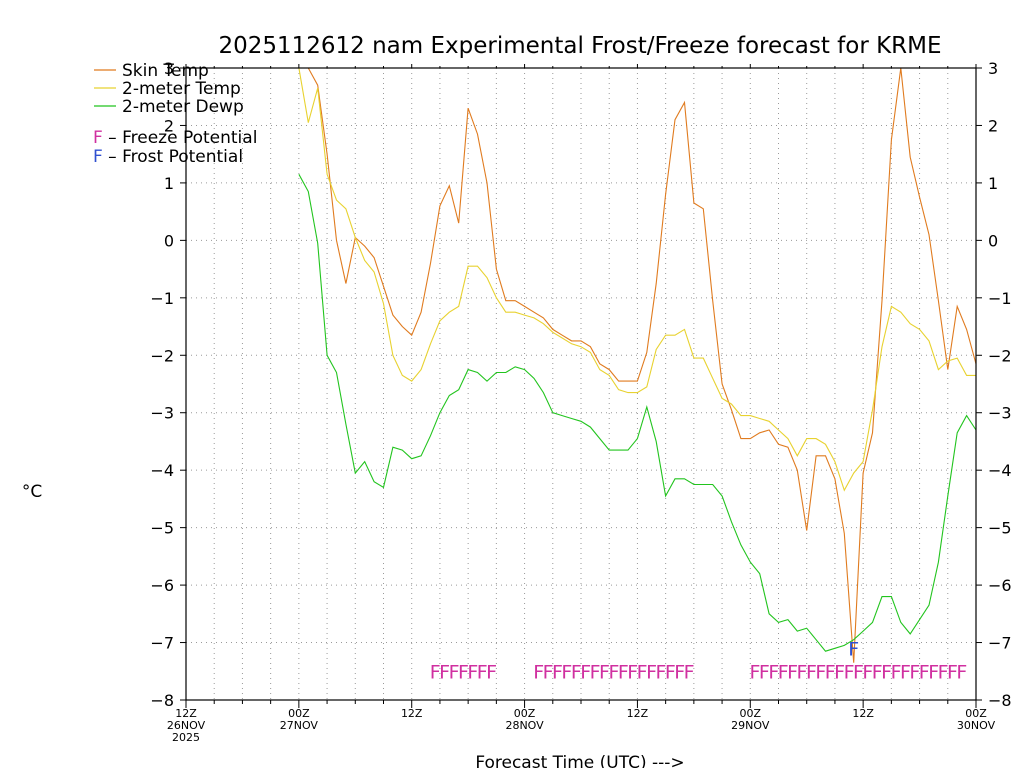  I want to click on right-y-tick-label: −7, so click(1000, 643).